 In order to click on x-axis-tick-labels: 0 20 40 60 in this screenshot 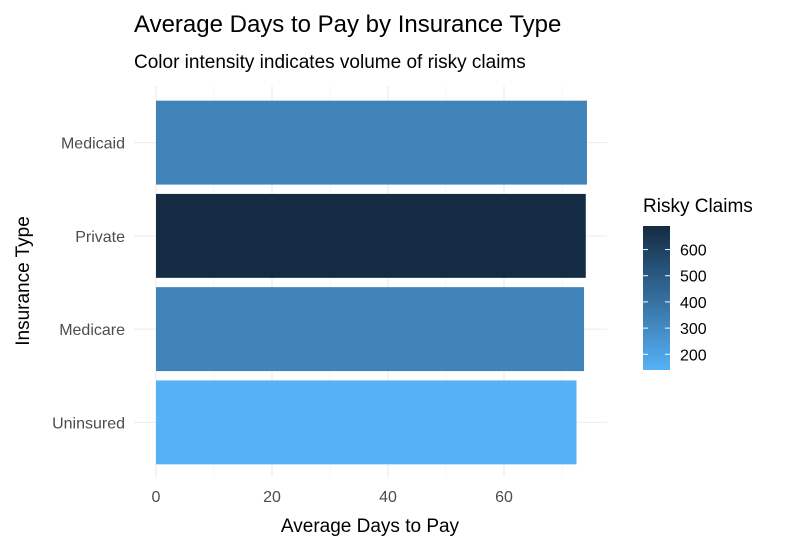, I will do `click(332, 497)`.